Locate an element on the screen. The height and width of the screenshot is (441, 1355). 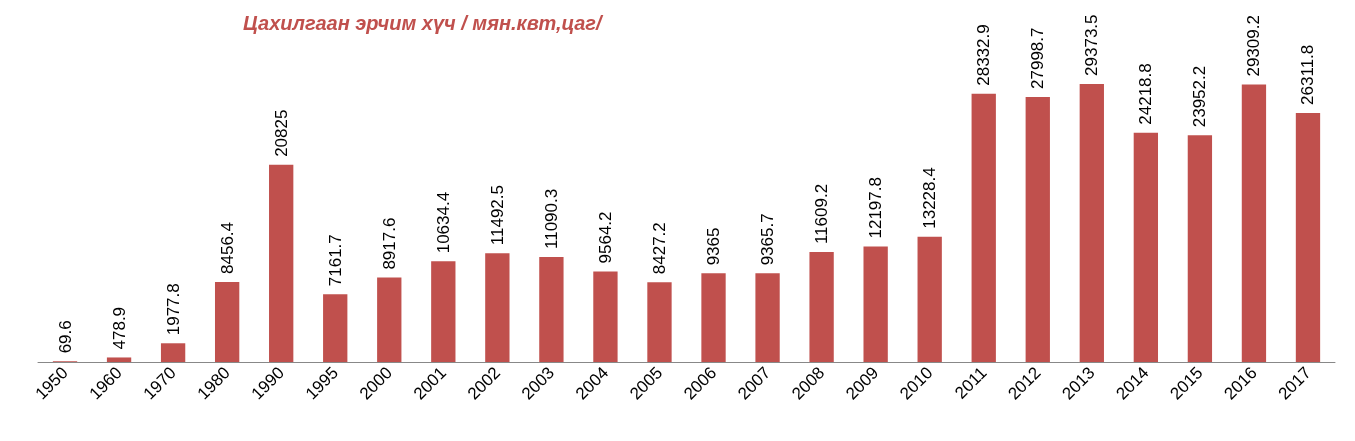
data-label: 24218.8 is located at coordinates (1146, 94).